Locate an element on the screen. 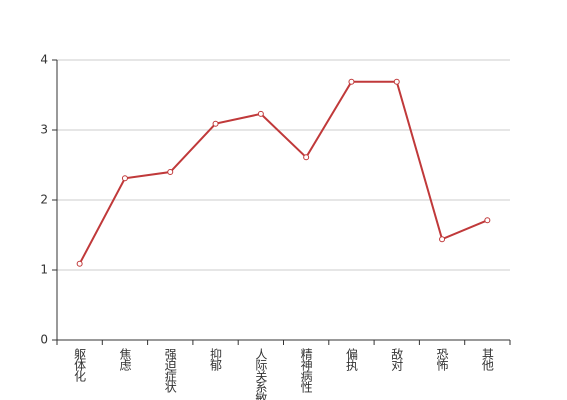  x-tick-label: 人际关系敏感 is located at coordinates (261, 374).